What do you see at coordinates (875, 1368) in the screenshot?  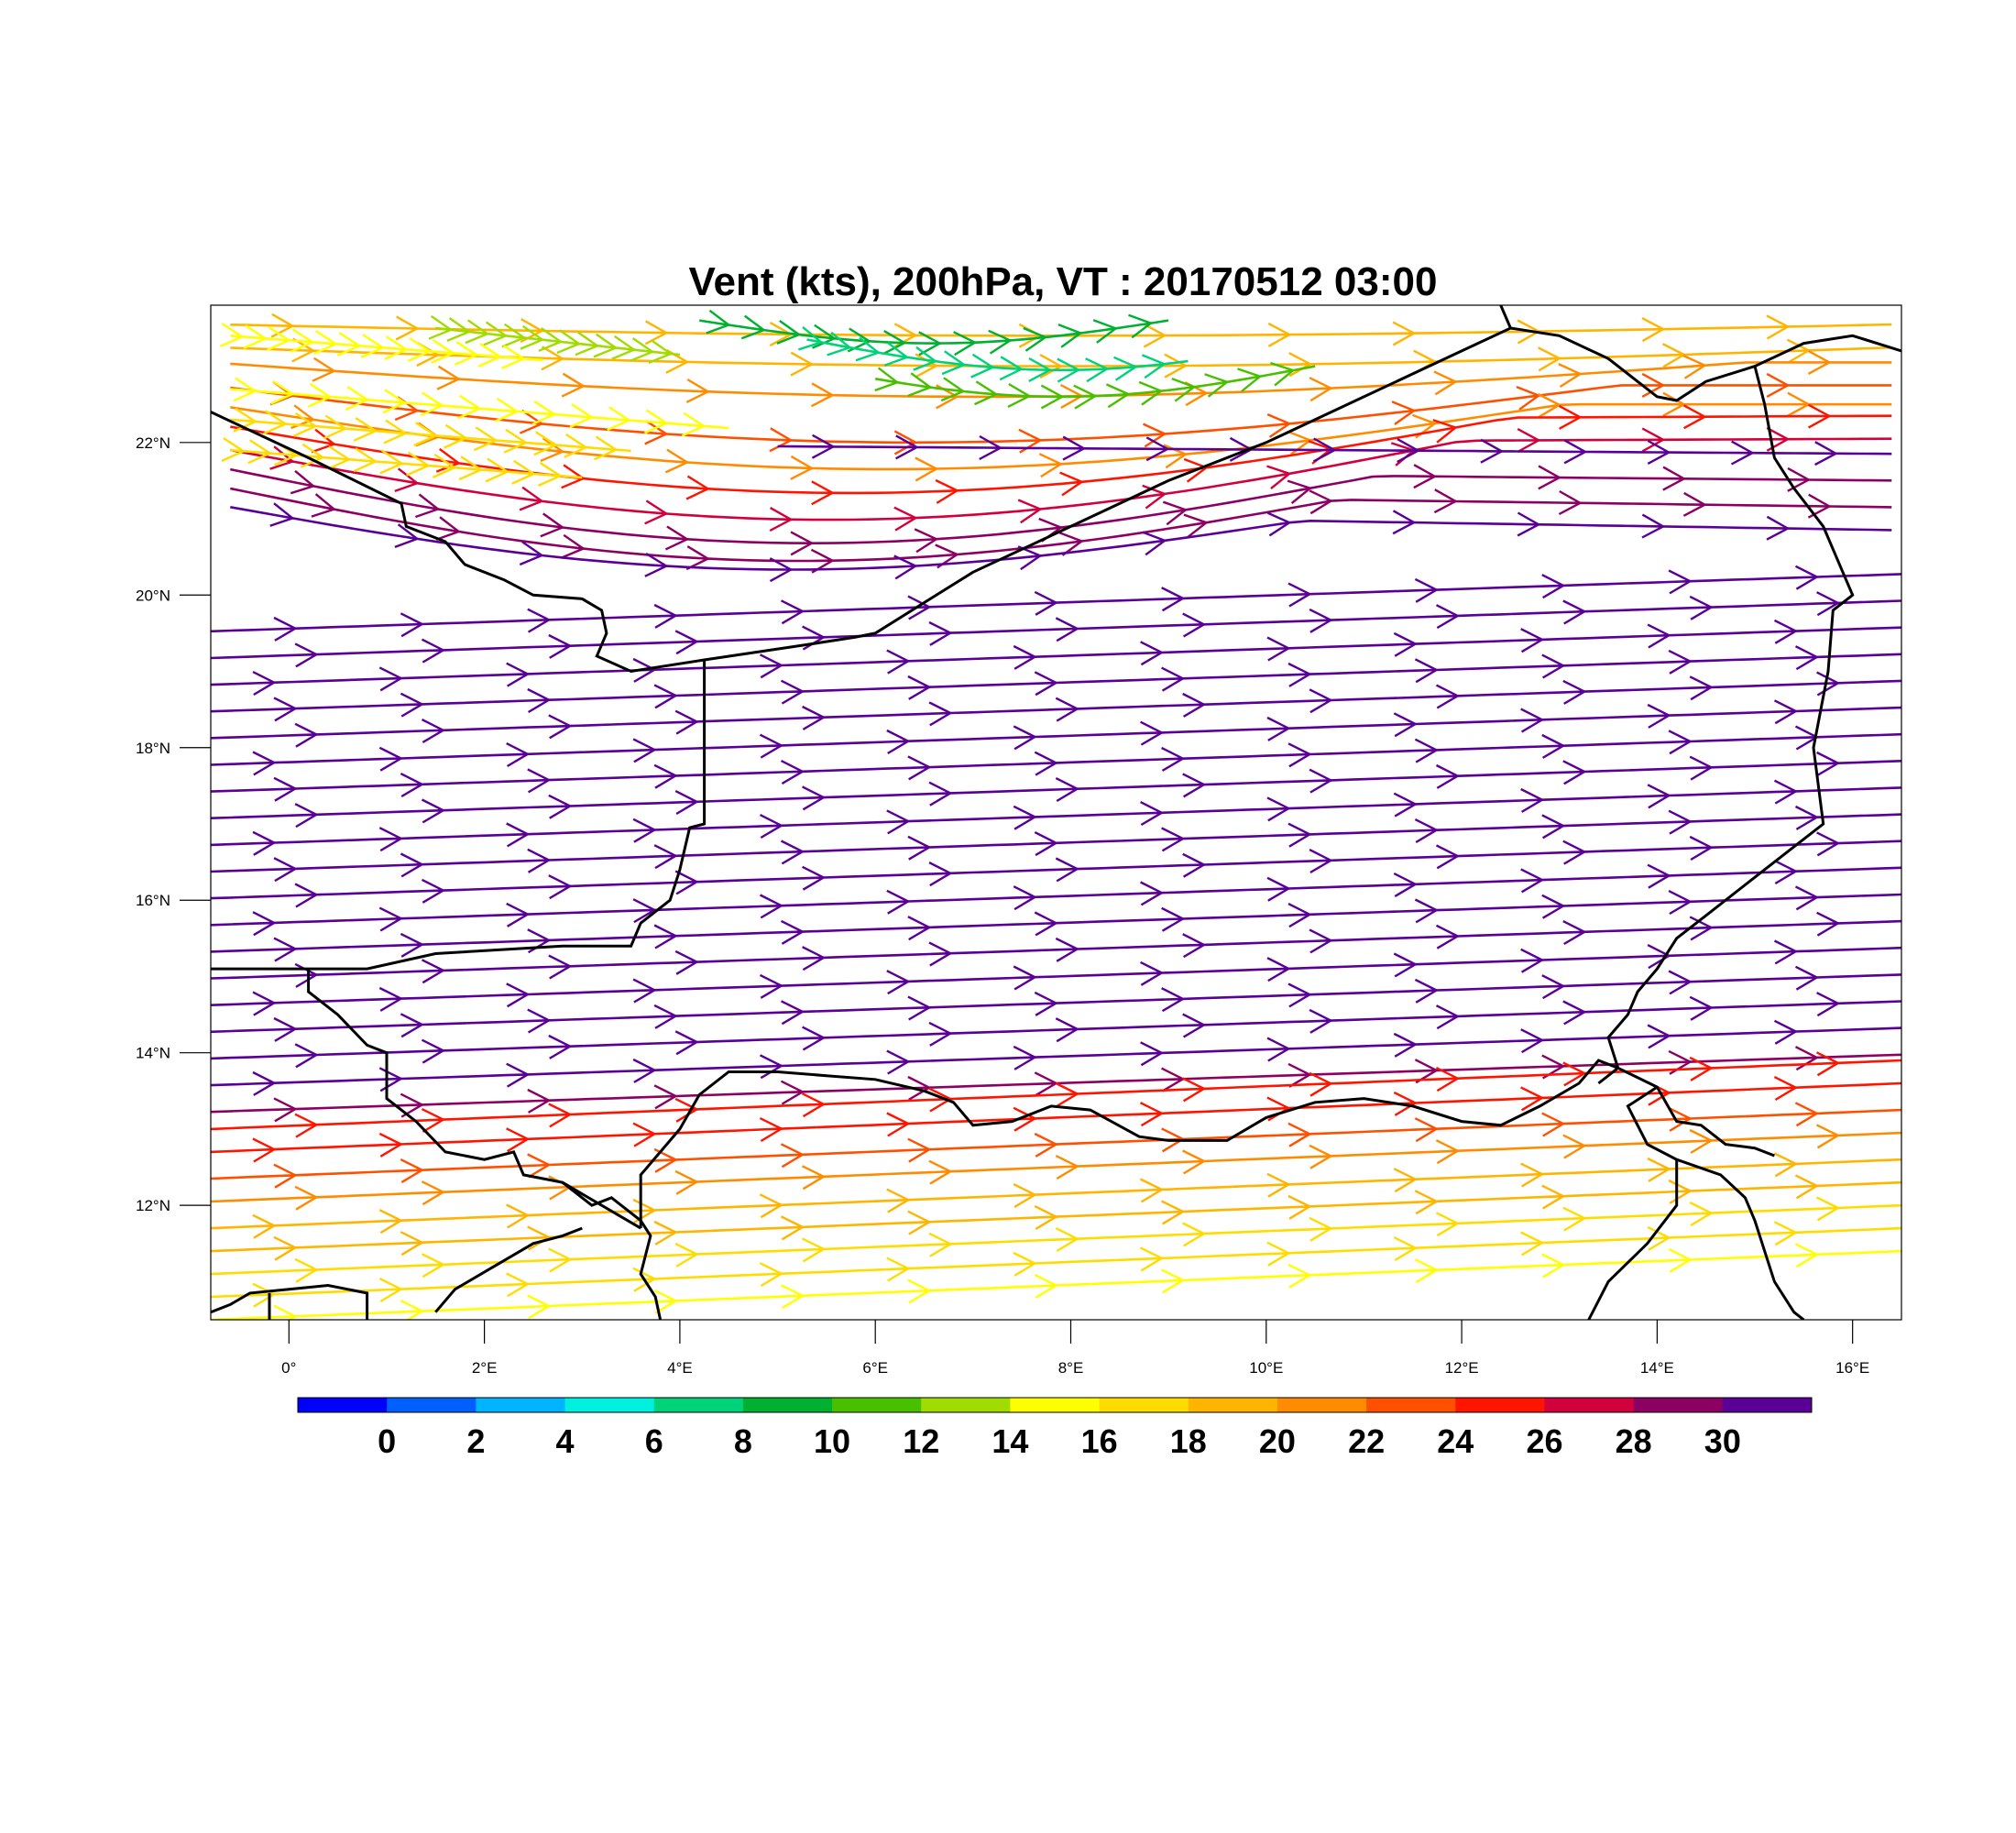 I see `lon-tick-label: 6°E` at bounding box center [875, 1368].